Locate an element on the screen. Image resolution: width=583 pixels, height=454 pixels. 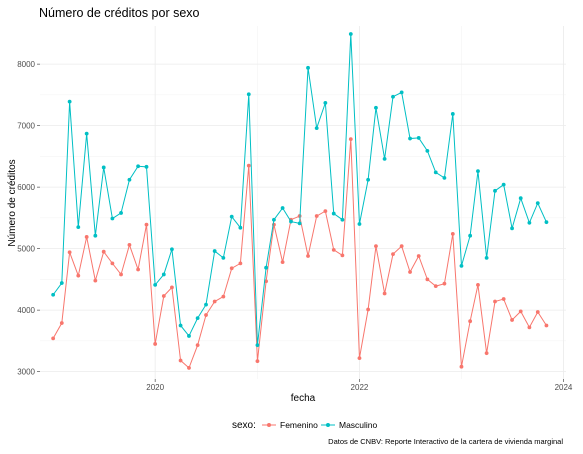
legend-item-femenino: Femenino is located at coordinates (290, 425).